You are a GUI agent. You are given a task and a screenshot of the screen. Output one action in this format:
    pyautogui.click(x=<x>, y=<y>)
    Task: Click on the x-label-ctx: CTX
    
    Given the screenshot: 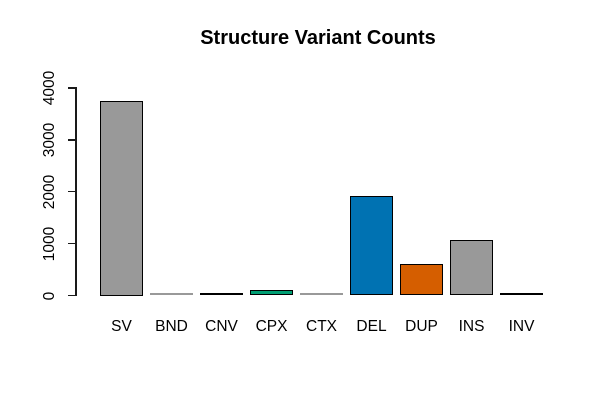 What is the action you would take?
    pyautogui.click(x=321, y=326)
    